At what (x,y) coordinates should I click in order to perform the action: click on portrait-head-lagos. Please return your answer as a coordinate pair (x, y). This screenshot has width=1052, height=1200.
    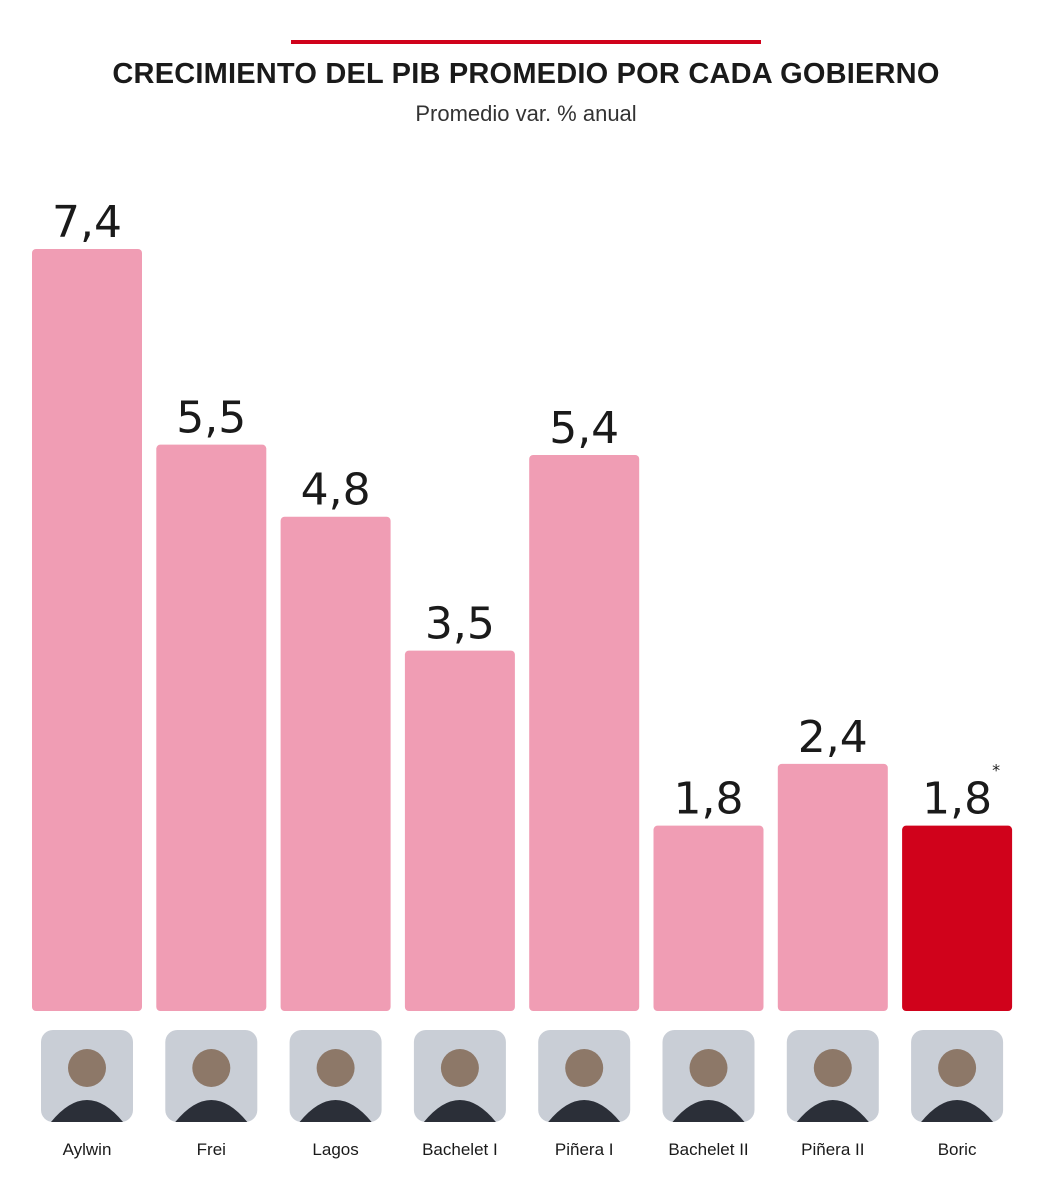
    Looking at the image, I should click on (335, 1068).